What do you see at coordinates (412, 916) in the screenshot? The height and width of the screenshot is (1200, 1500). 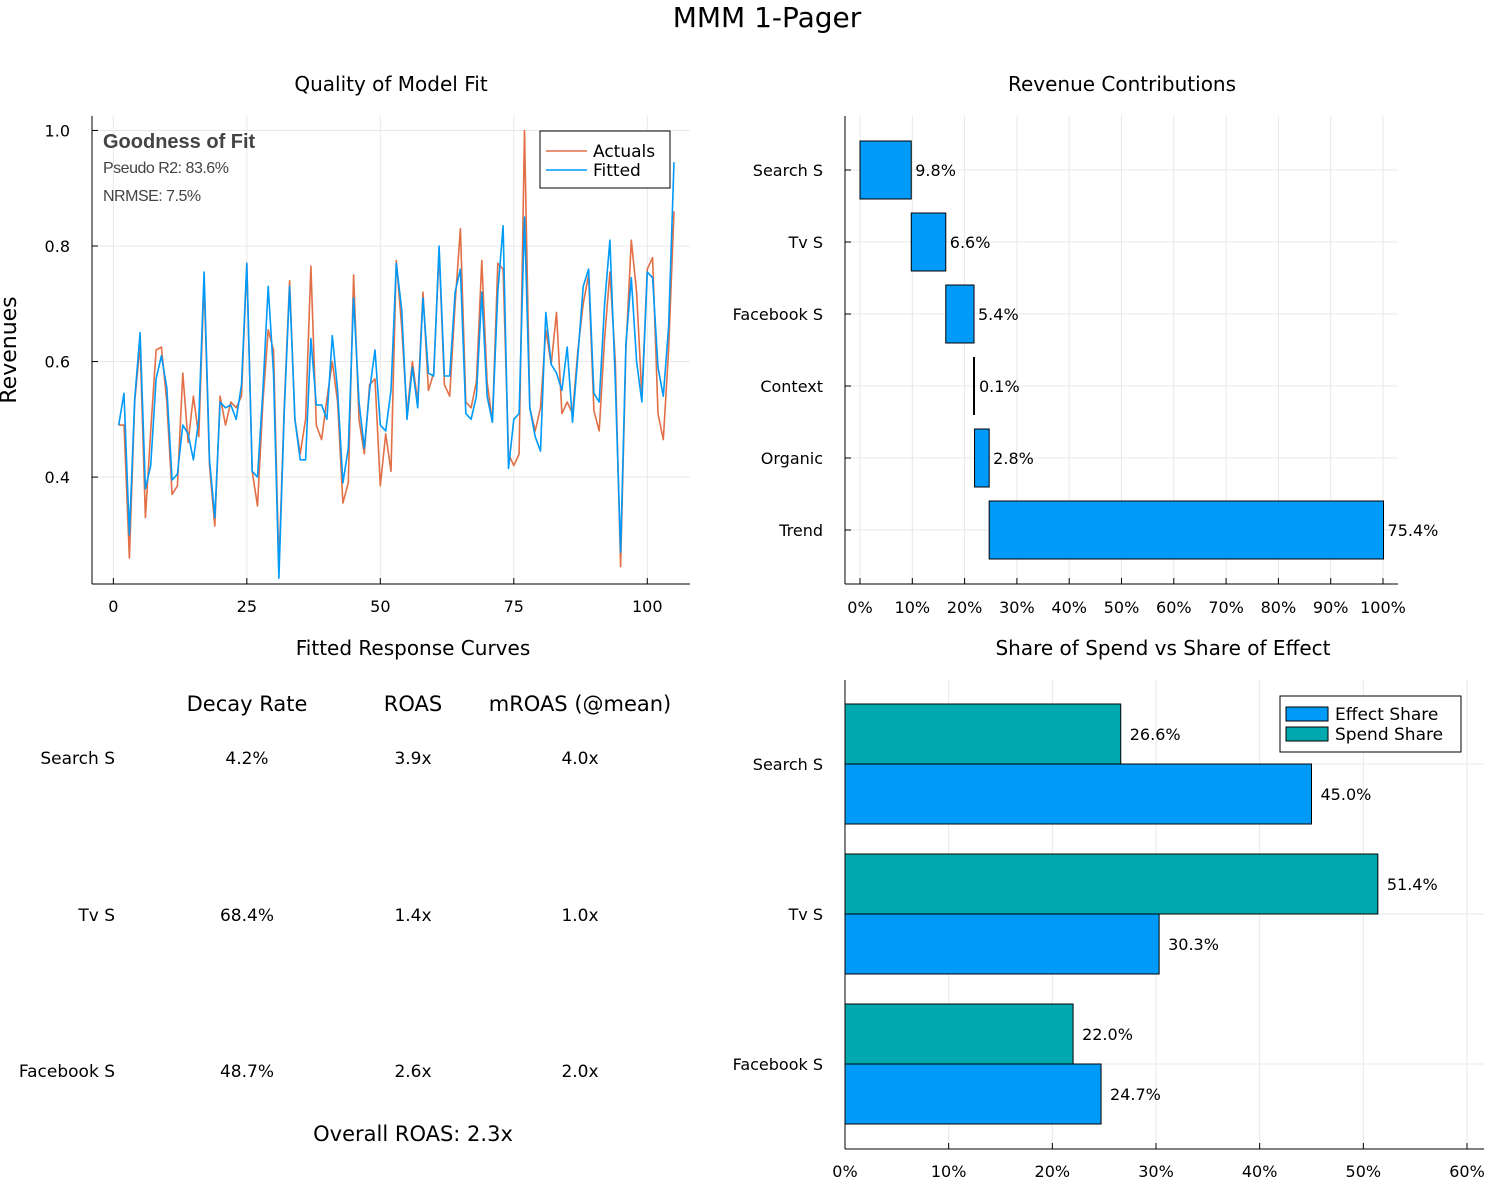 I see `roas-cell: 1.4x` at bounding box center [412, 916].